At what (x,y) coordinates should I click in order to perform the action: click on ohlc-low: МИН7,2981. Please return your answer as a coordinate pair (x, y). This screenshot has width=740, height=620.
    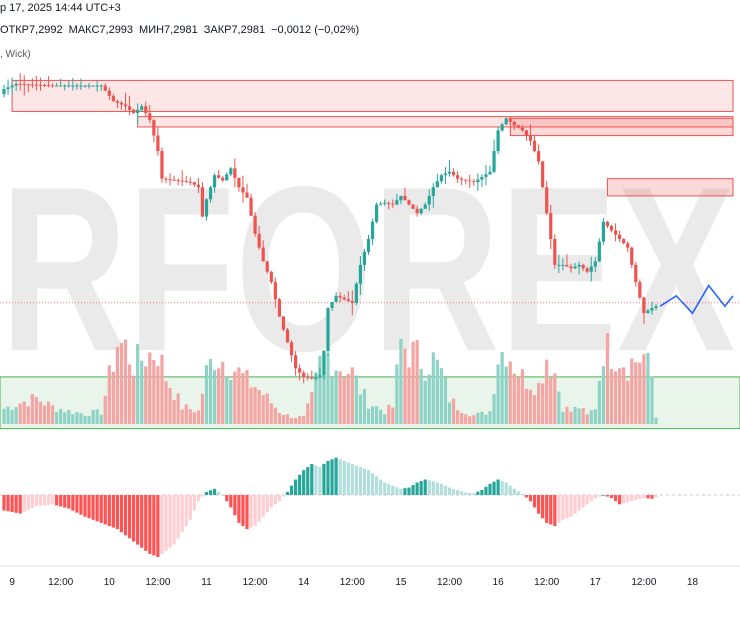
    Looking at the image, I should click on (168, 30).